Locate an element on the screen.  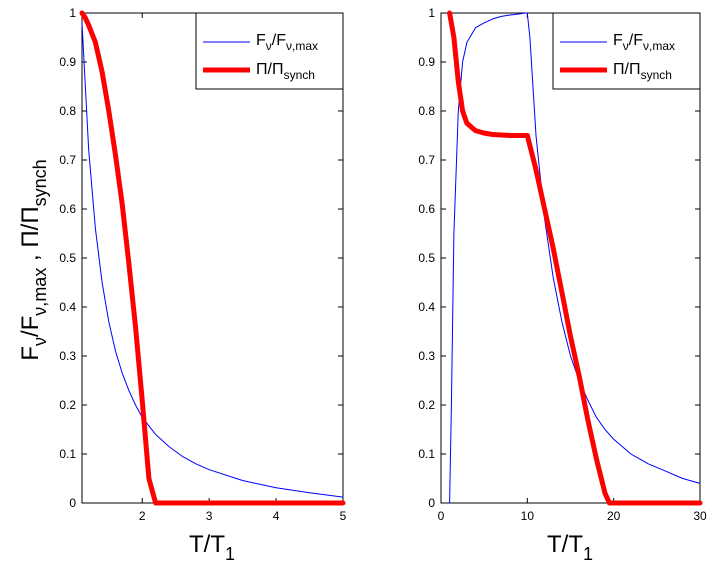
right-legend: Fν/Fν,max Π/Πsynch is located at coordinates (626, 51).